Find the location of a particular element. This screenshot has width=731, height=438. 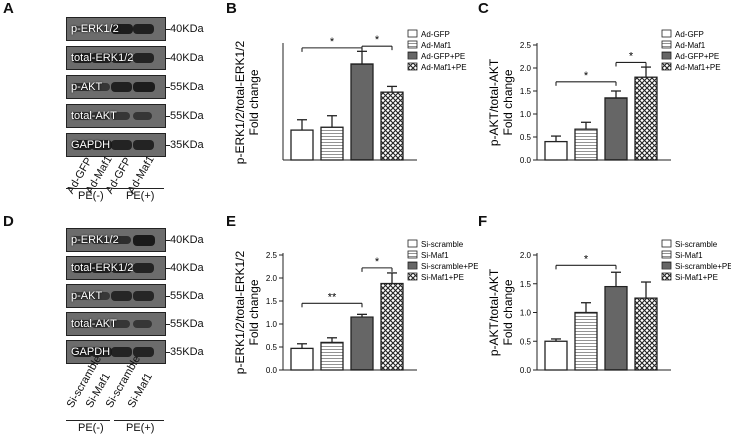

group-label: PE(-) is located at coordinates (91, 196).